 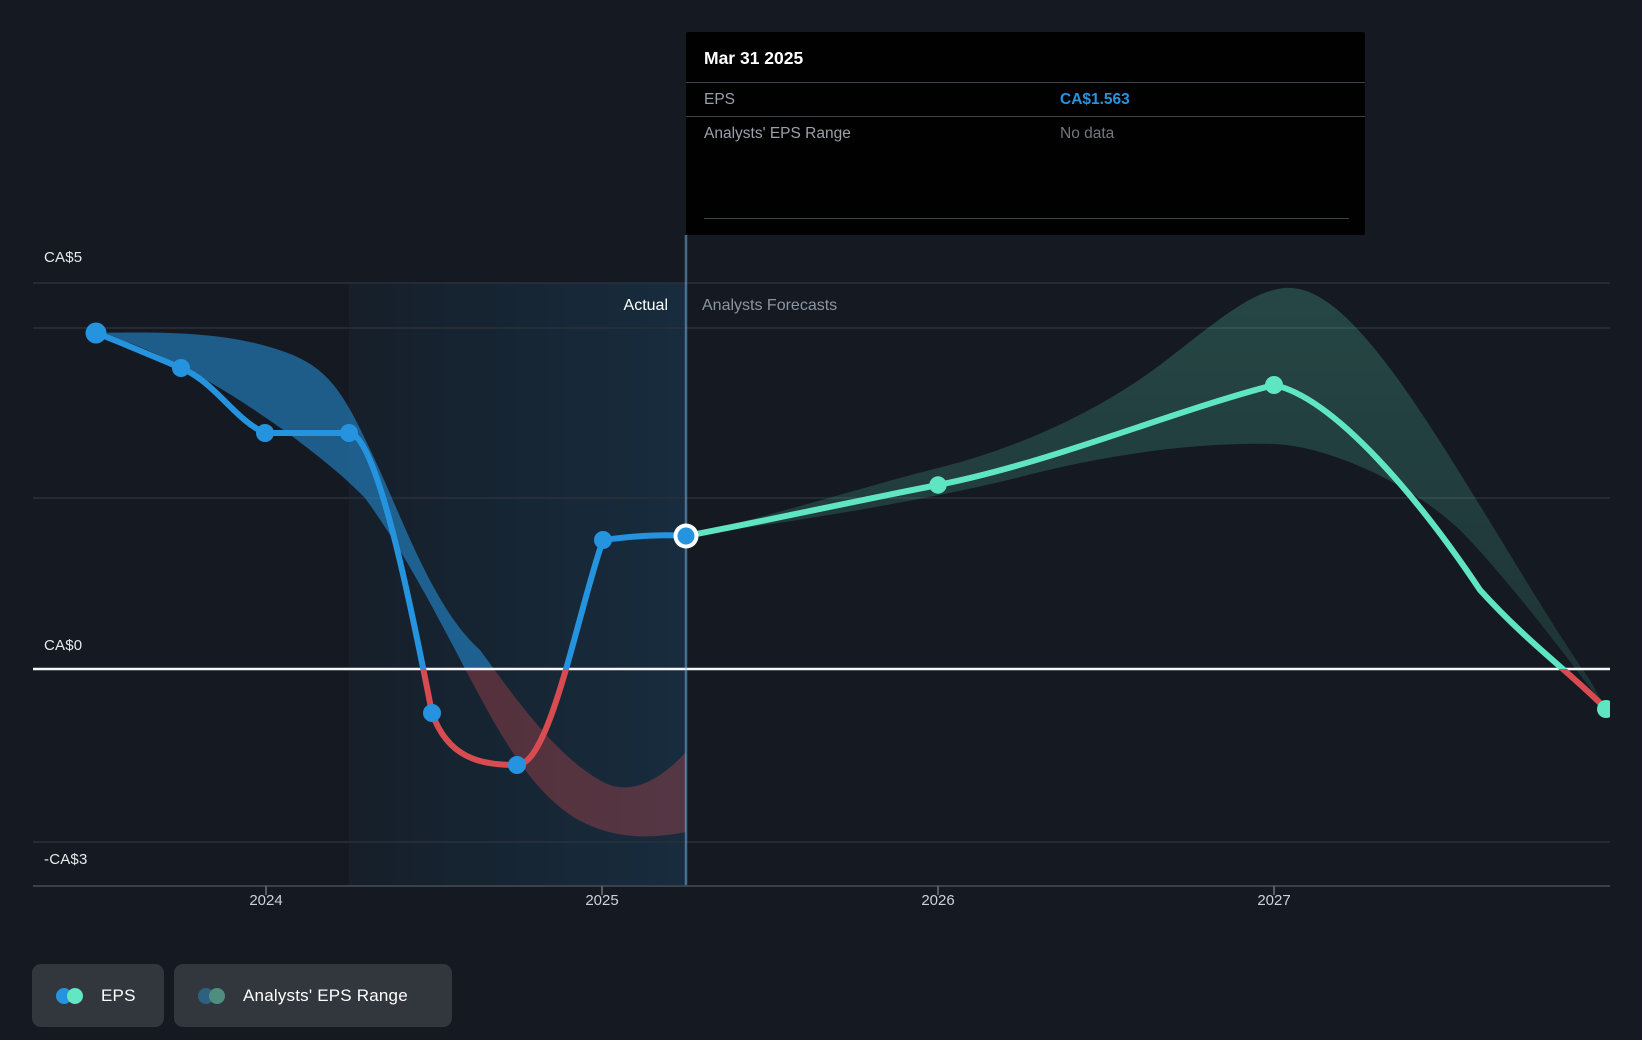 I want to click on section-label-forecasts: Analysts Forecasts, so click(x=770, y=305).